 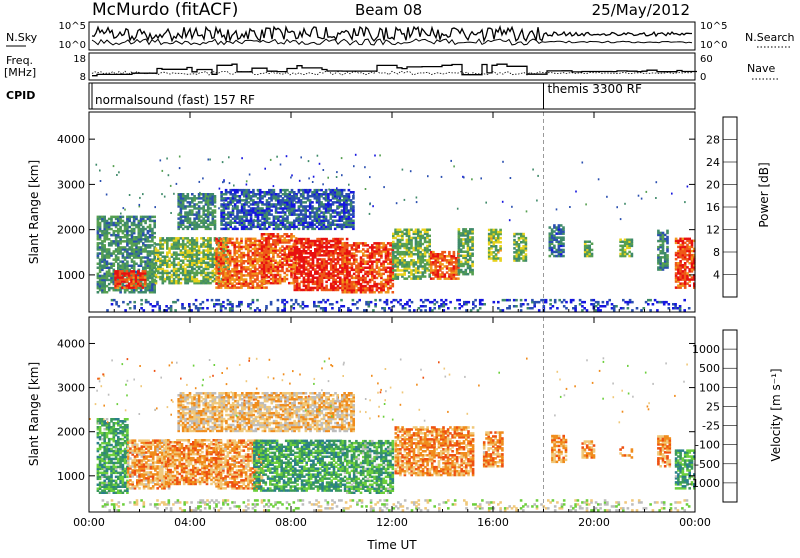 What do you see at coordinates (83, 77) in the screenshot?
I see `freq-tick-bottom: 8` at bounding box center [83, 77].